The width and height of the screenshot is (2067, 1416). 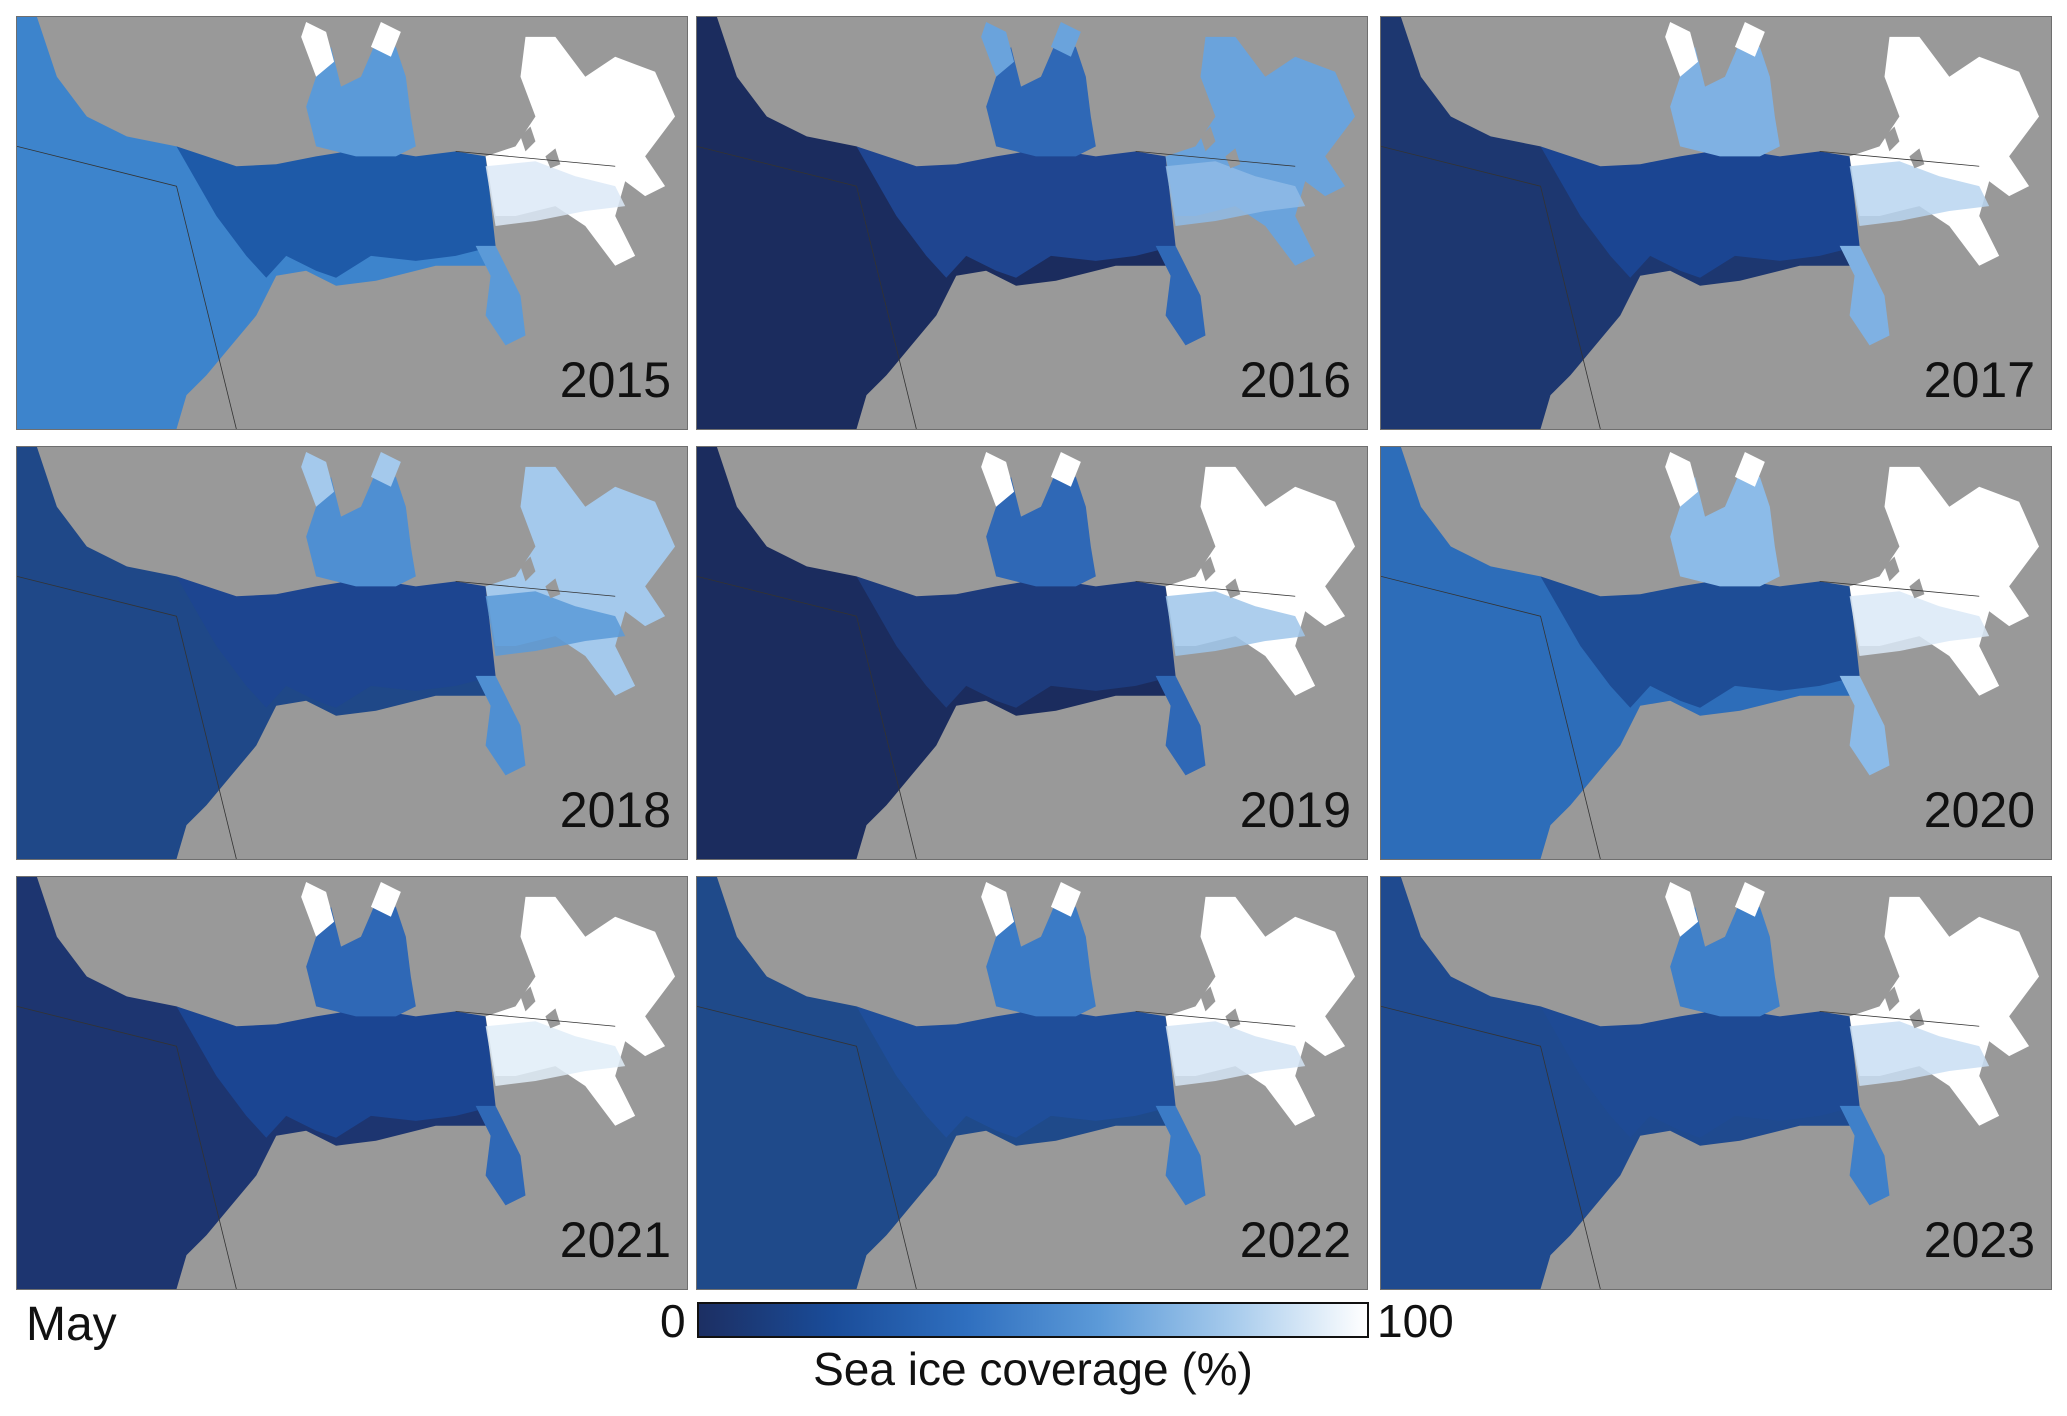 I want to click on year-label: 2019, so click(x=1295, y=810).